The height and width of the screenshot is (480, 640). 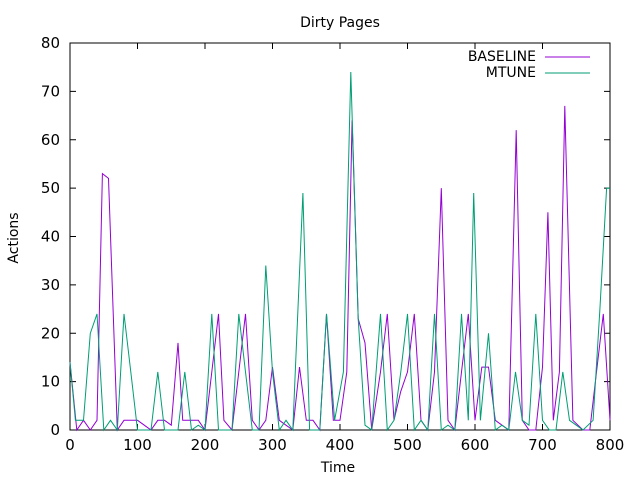 I want to click on y-axis-title: Actions, so click(x=14, y=237).